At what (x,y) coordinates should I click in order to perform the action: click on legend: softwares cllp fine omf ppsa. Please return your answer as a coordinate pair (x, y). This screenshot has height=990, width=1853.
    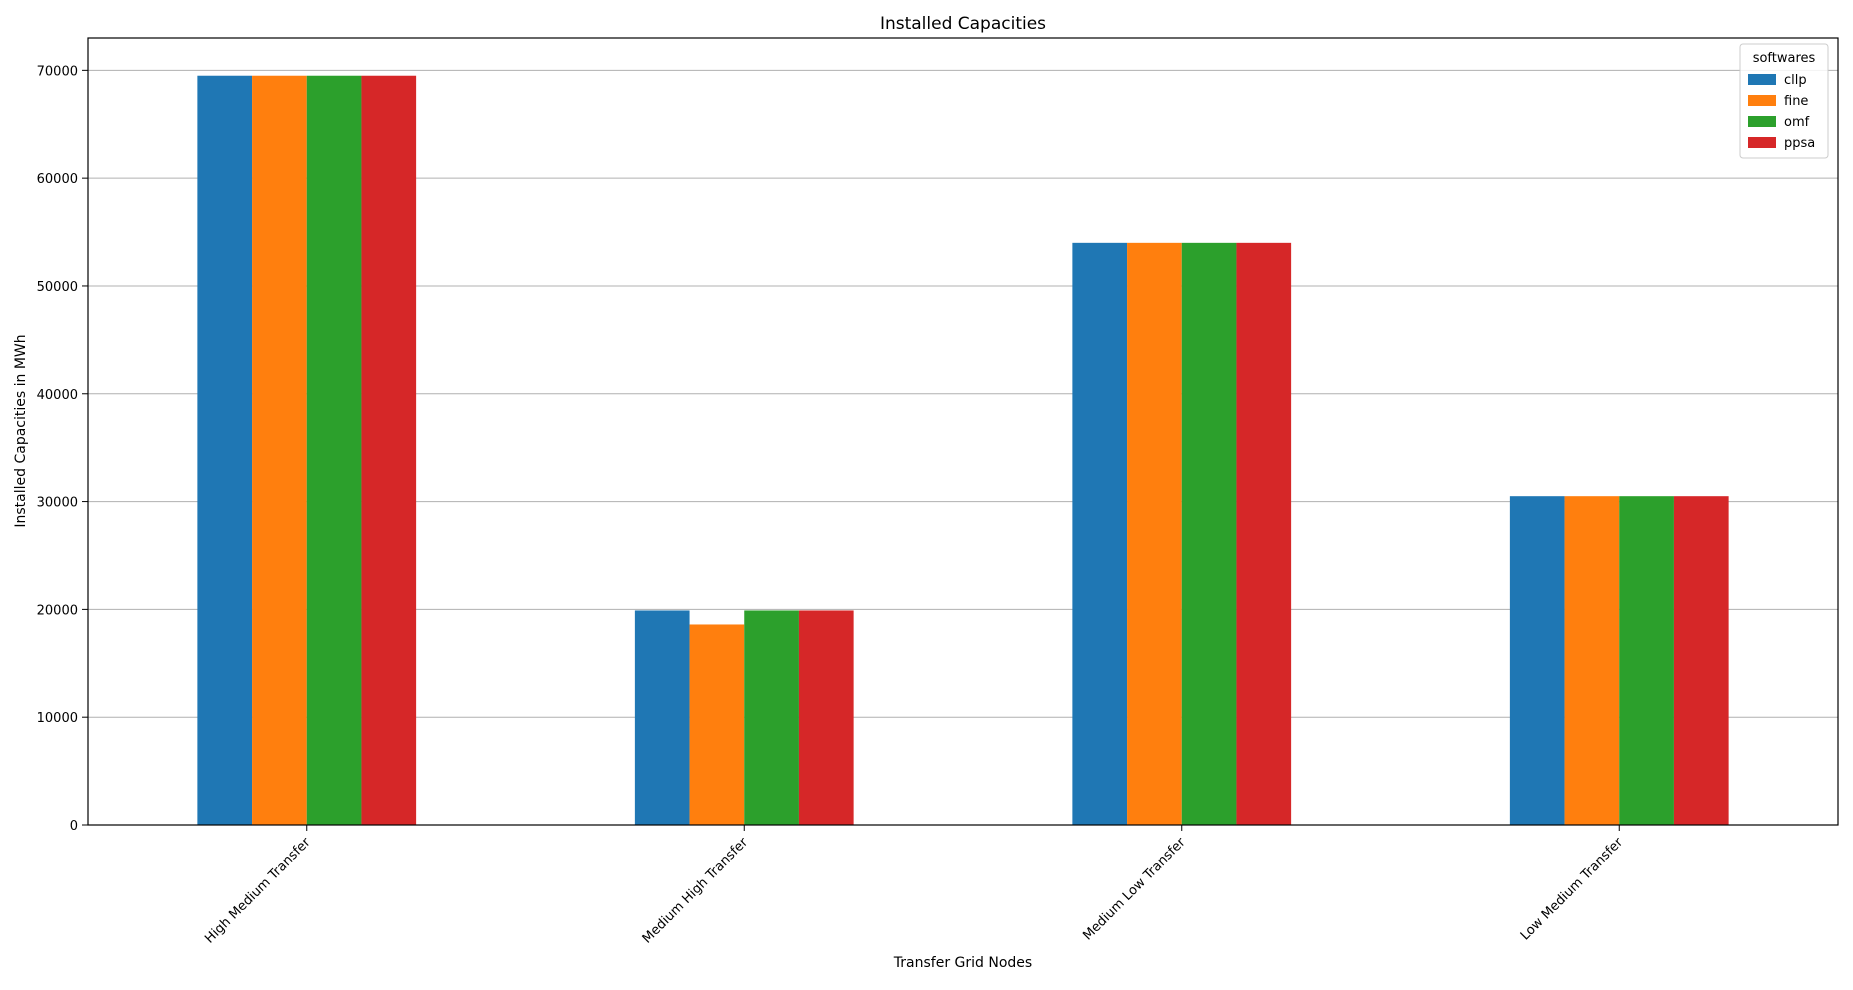
    Looking at the image, I should click on (1784, 101).